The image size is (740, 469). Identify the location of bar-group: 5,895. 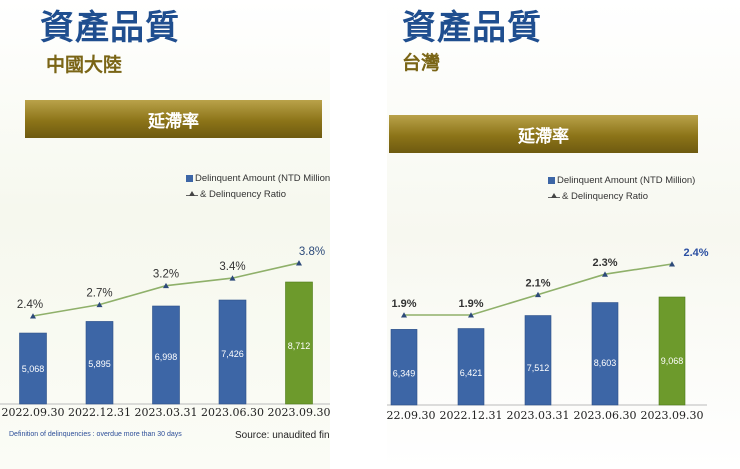
(99, 363).